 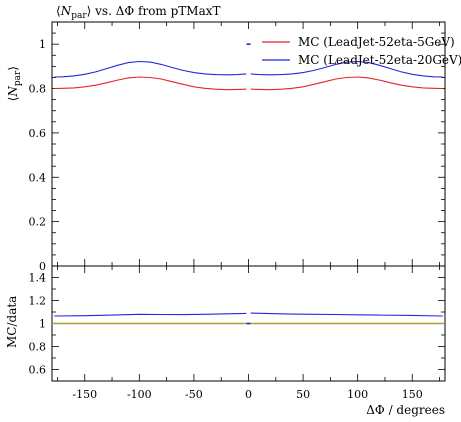 I want to click on x-tick-label: -150, so click(x=84, y=394).